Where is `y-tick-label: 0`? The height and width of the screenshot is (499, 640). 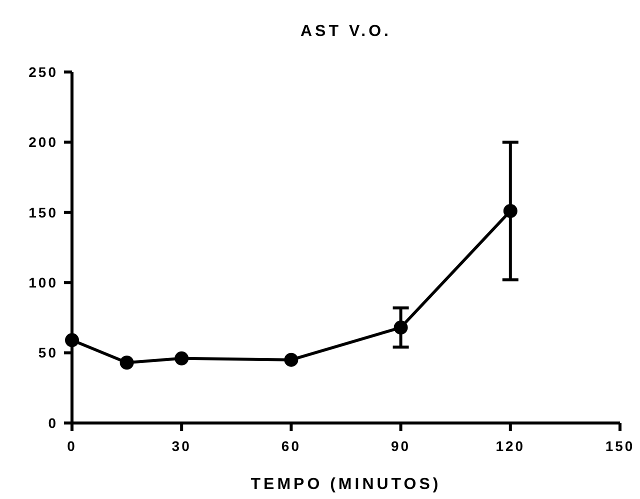 y-tick-label: 0 is located at coordinates (53, 422).